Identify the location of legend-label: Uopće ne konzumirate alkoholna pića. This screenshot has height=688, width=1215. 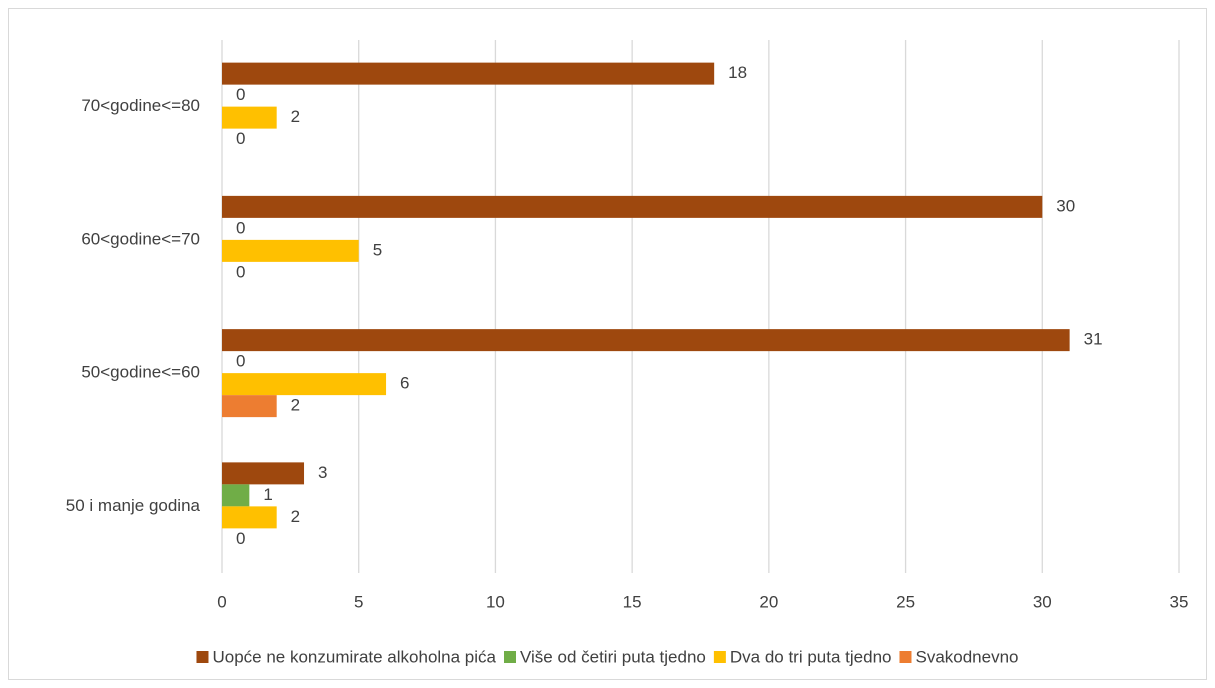
(354, 656).